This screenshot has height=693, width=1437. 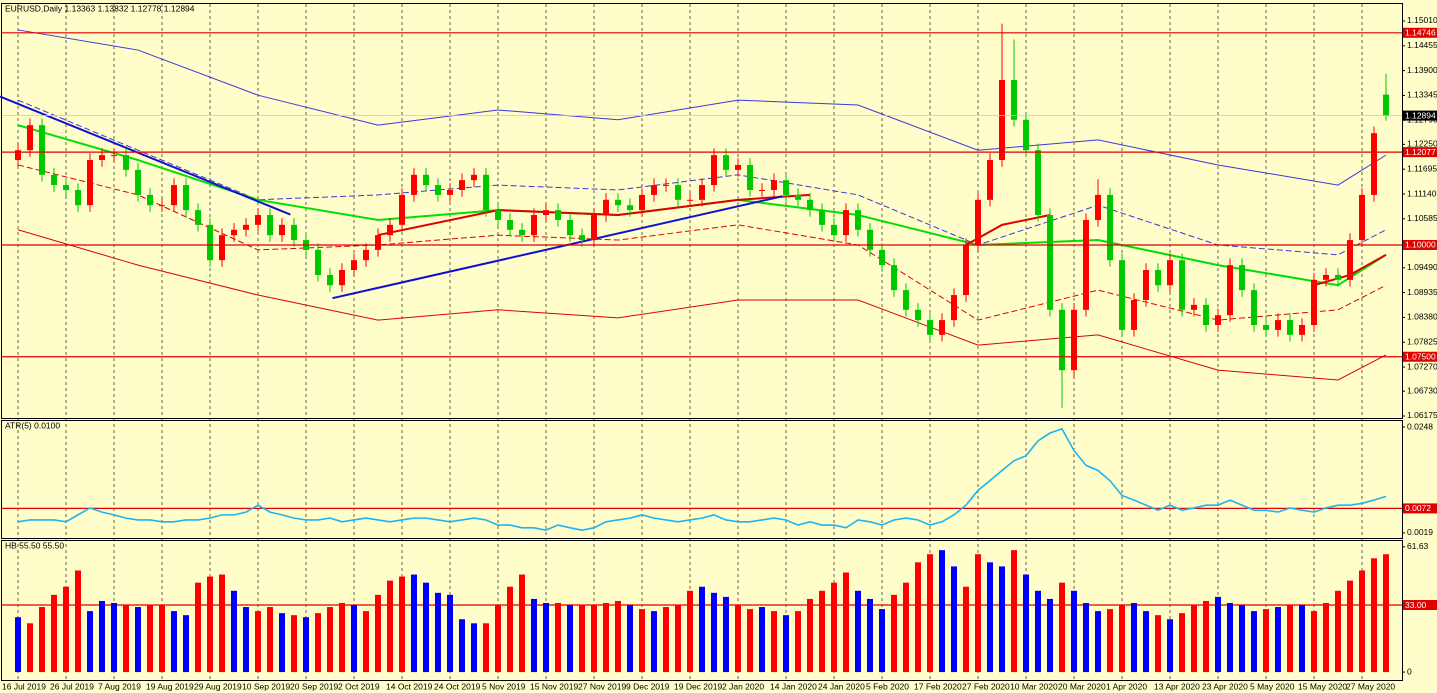 I want to click on level-label: 1.10000, so click(x=1420, y=245).